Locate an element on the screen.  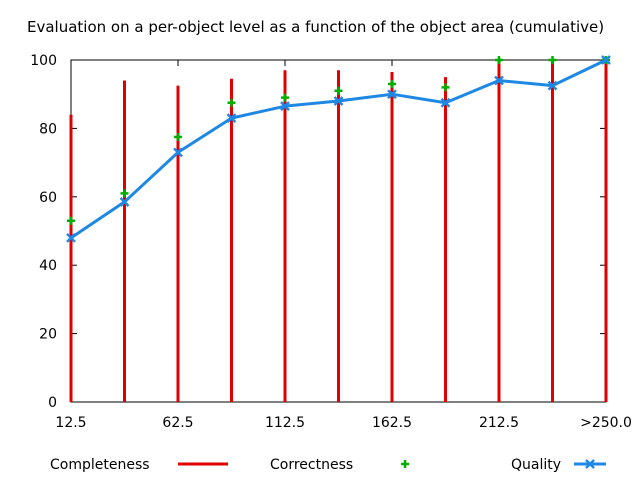
legend: Completeness Correctness Quality is located at coordinates (328, 465).